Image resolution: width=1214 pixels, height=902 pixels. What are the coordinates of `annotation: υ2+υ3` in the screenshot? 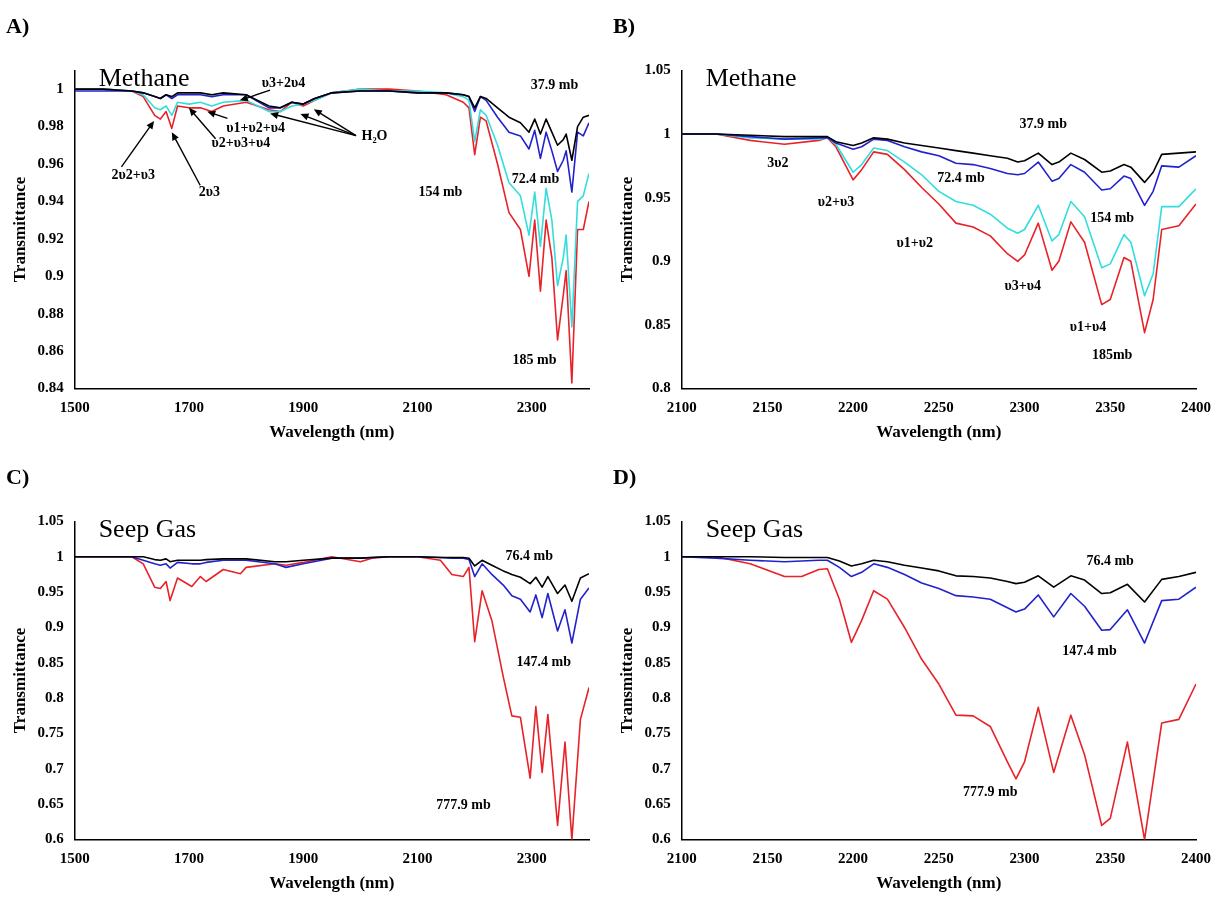 It's located at (836, 202).